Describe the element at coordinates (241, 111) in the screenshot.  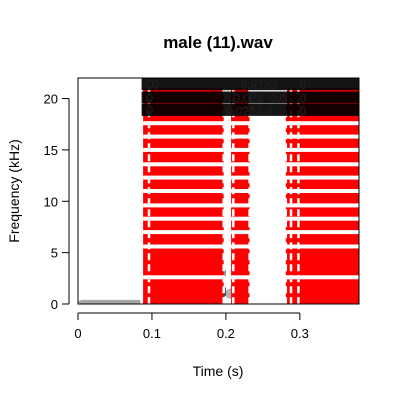
I see `segment-label: 0.021` at that location.